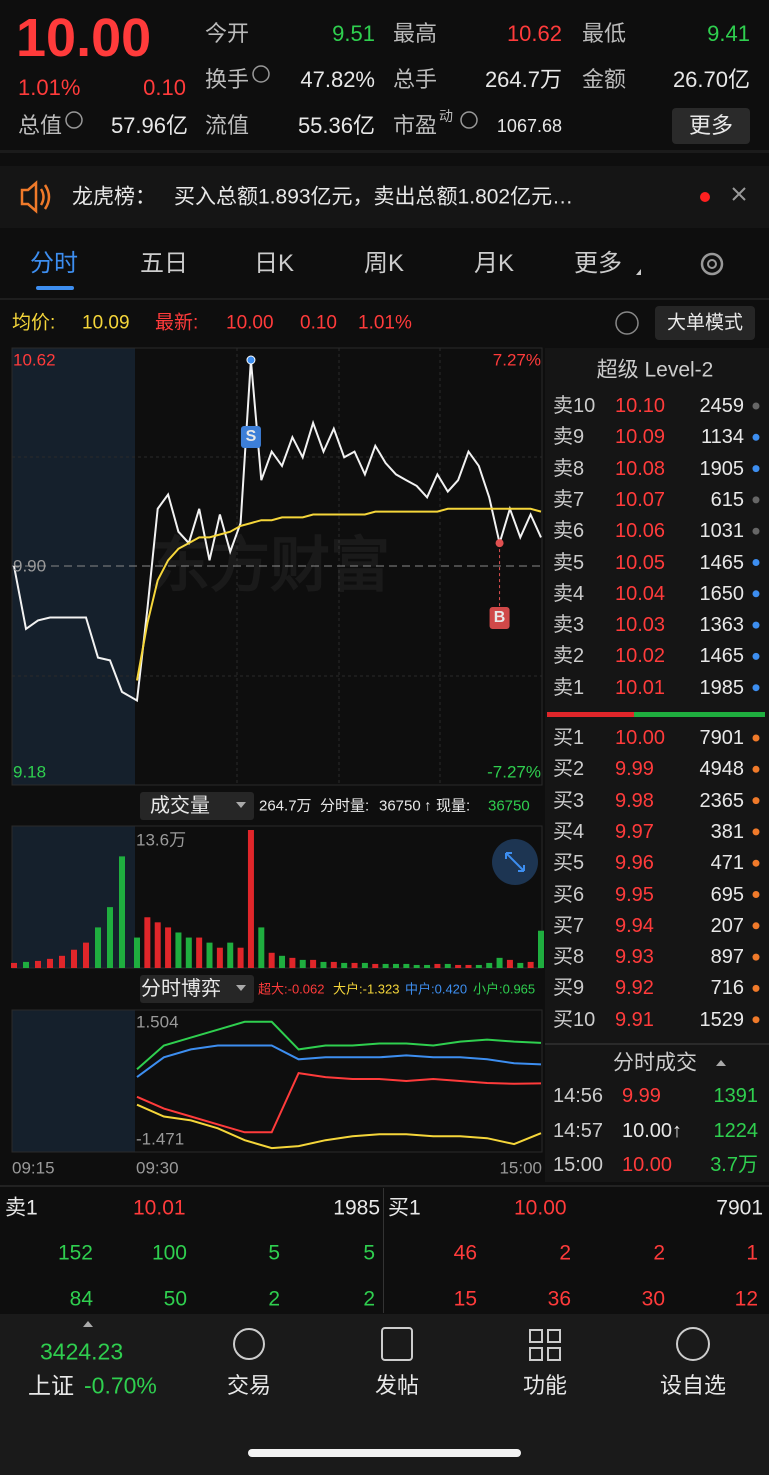 The width and height of the screenshot is (769, 1475). What do you see at coordinates (249, 1344) in the screenshot?
I see `trade-icon` at bounding box center [249, 1344].